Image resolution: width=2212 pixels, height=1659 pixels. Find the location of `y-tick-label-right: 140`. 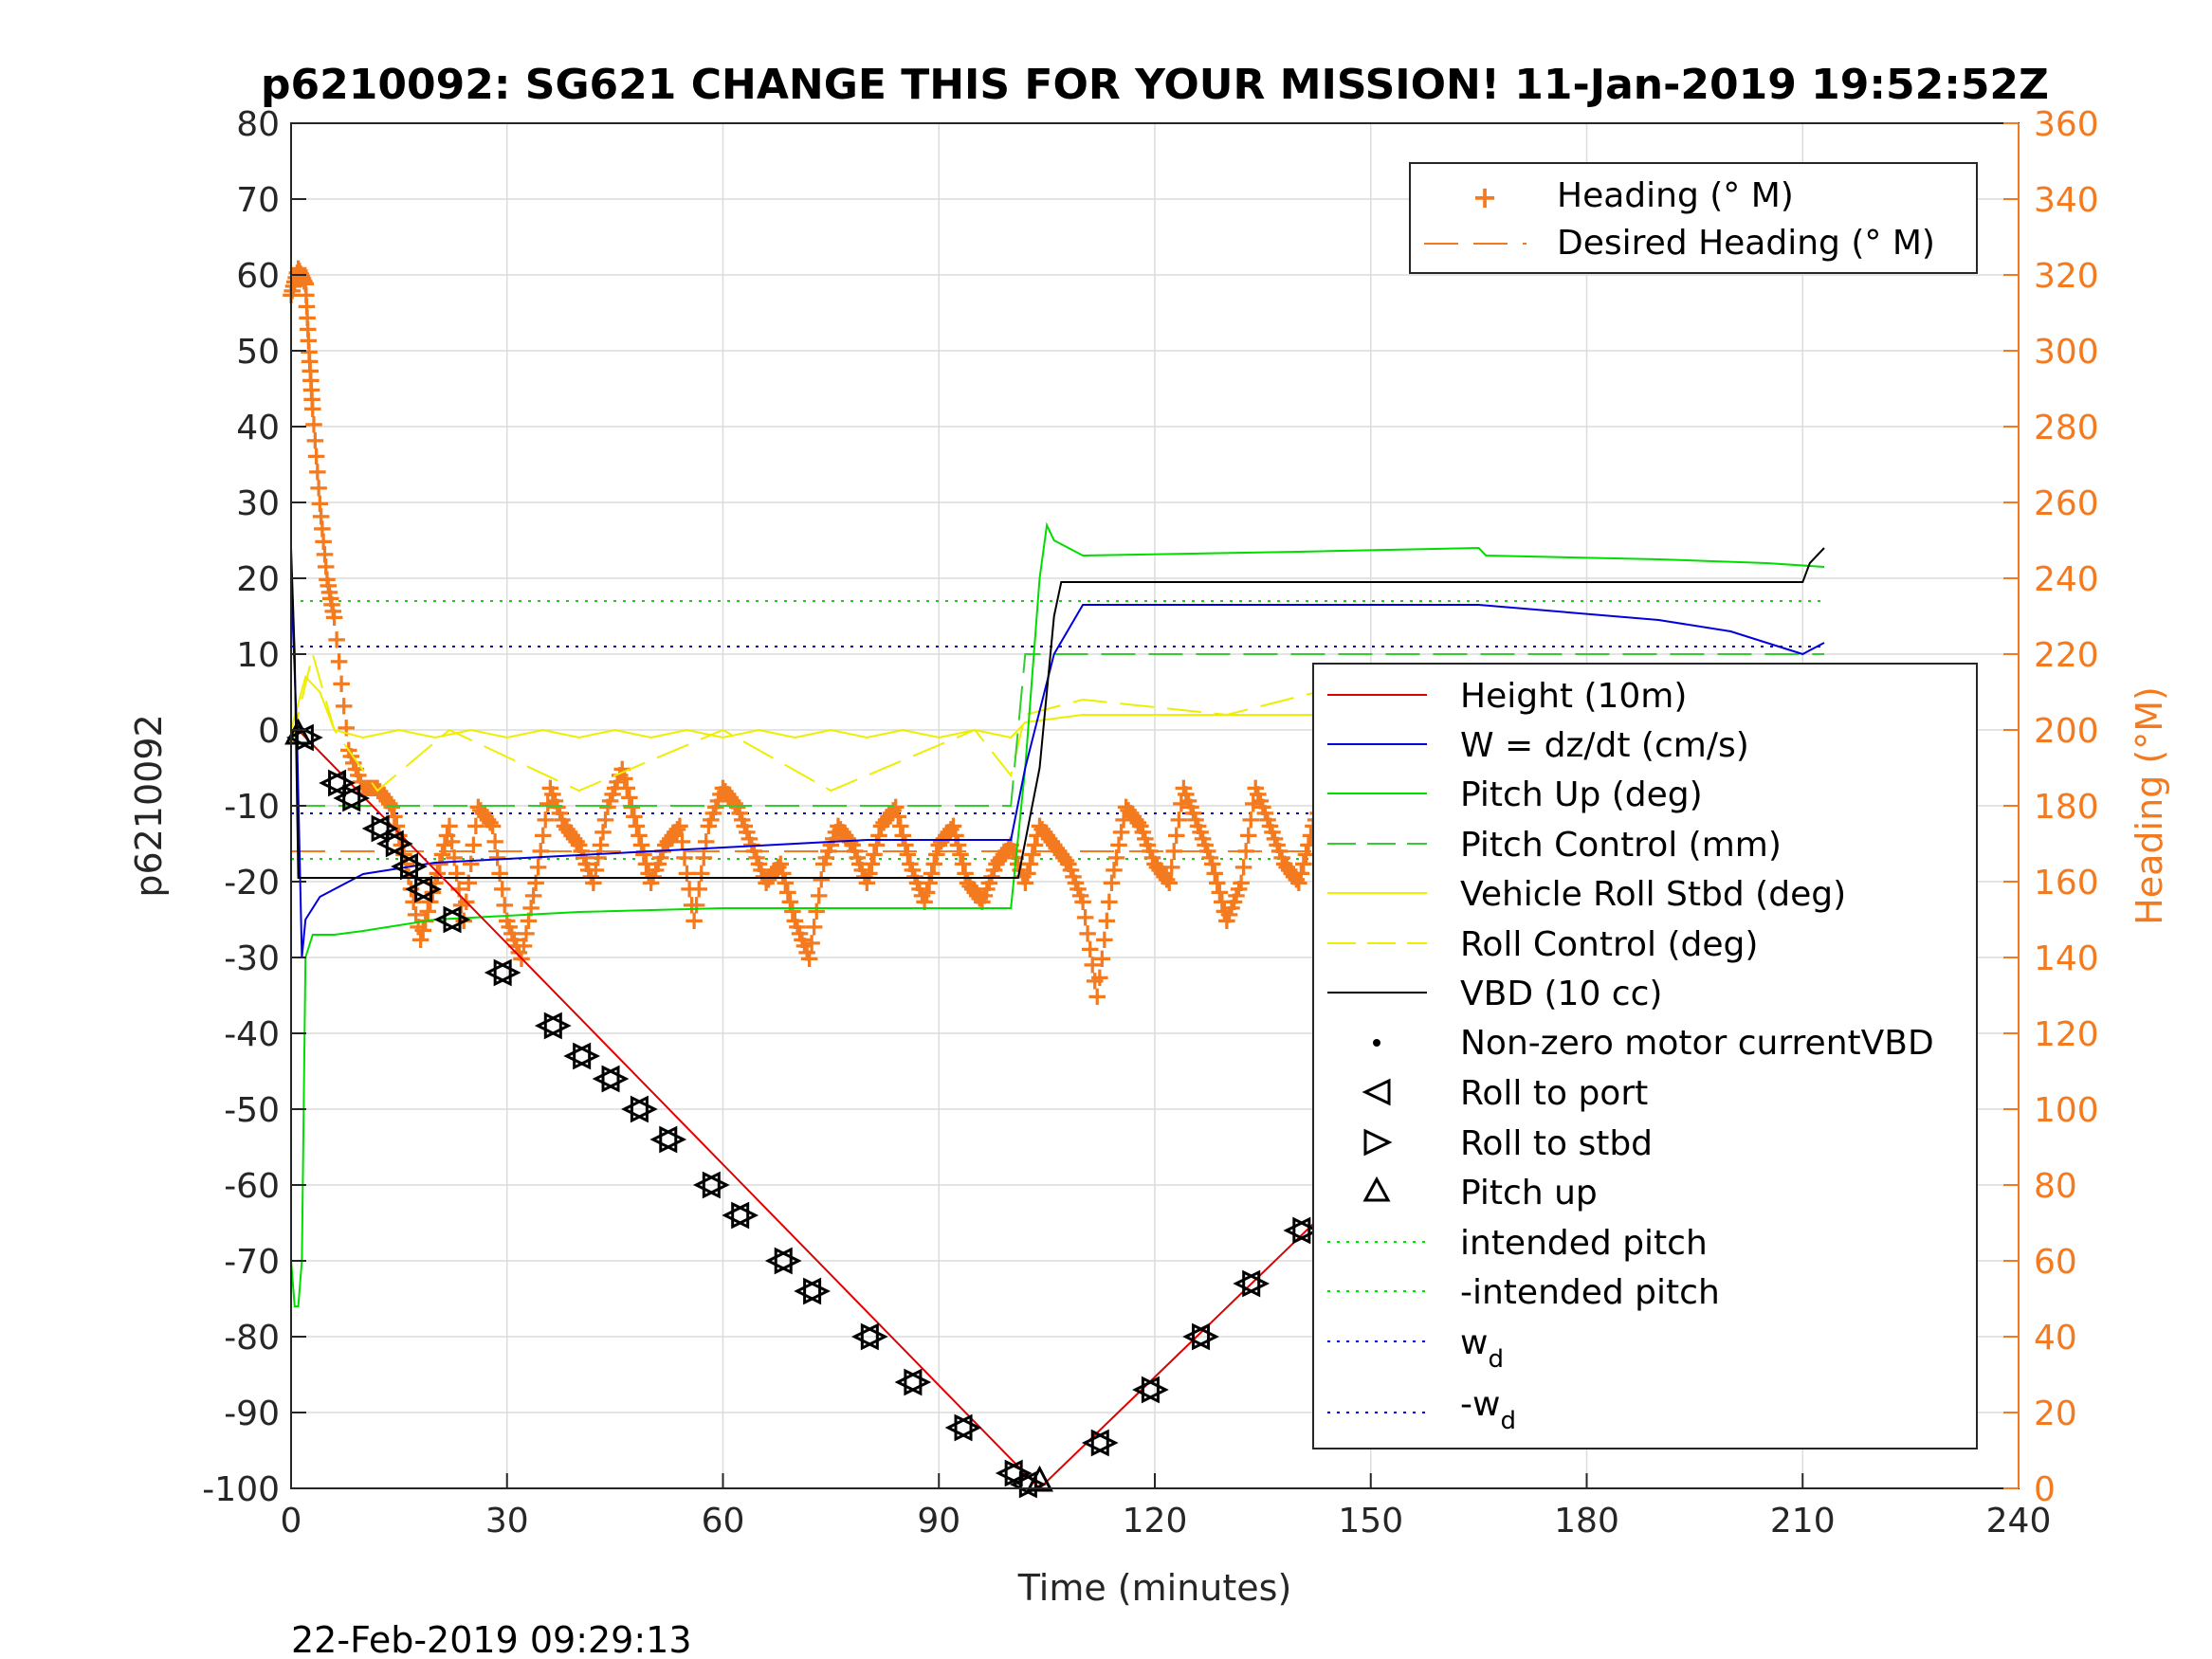

y-tick-label-right: 140 is located at coordinates (2066, 958).